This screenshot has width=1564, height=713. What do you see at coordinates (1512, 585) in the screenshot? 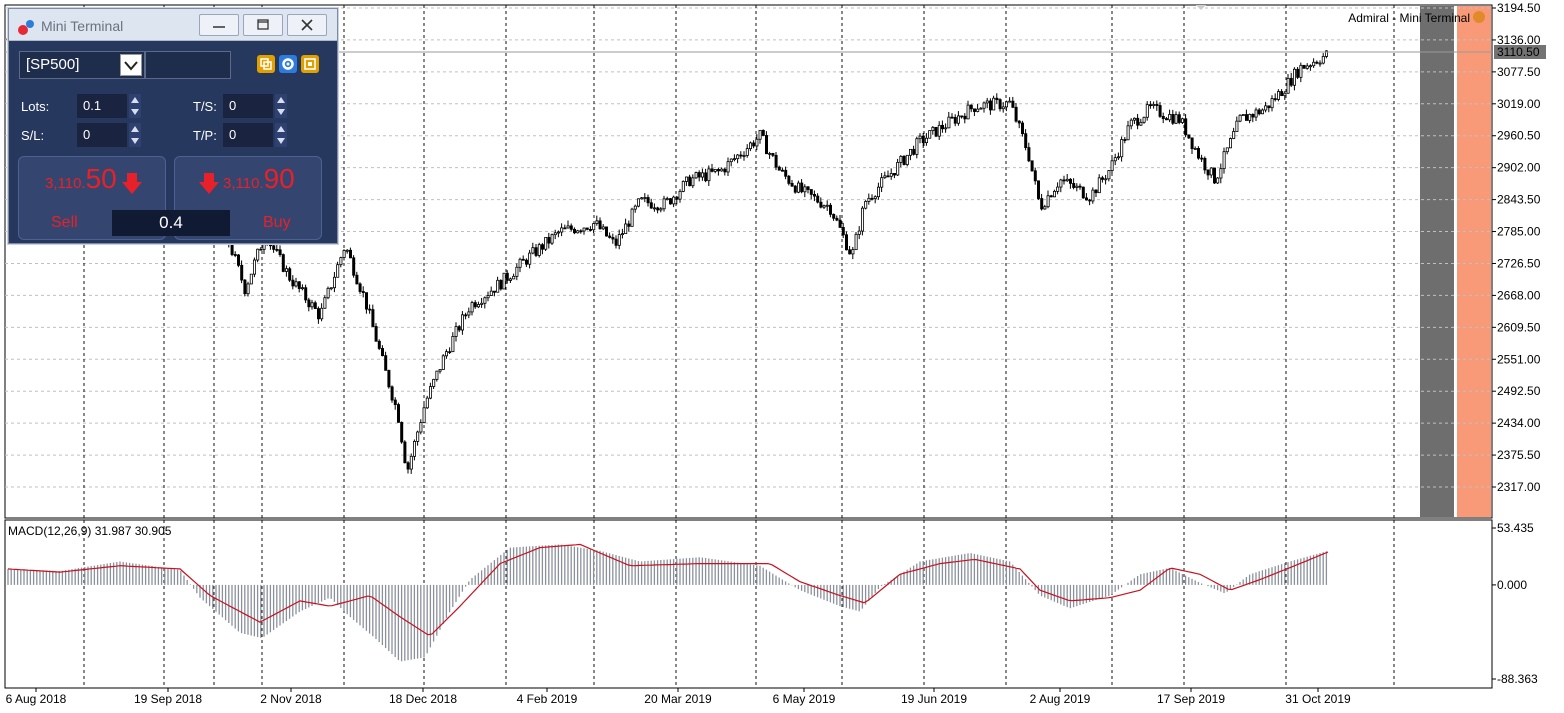
I see `macd-axis-label: 0.000` at bounding box center [1512, 585].